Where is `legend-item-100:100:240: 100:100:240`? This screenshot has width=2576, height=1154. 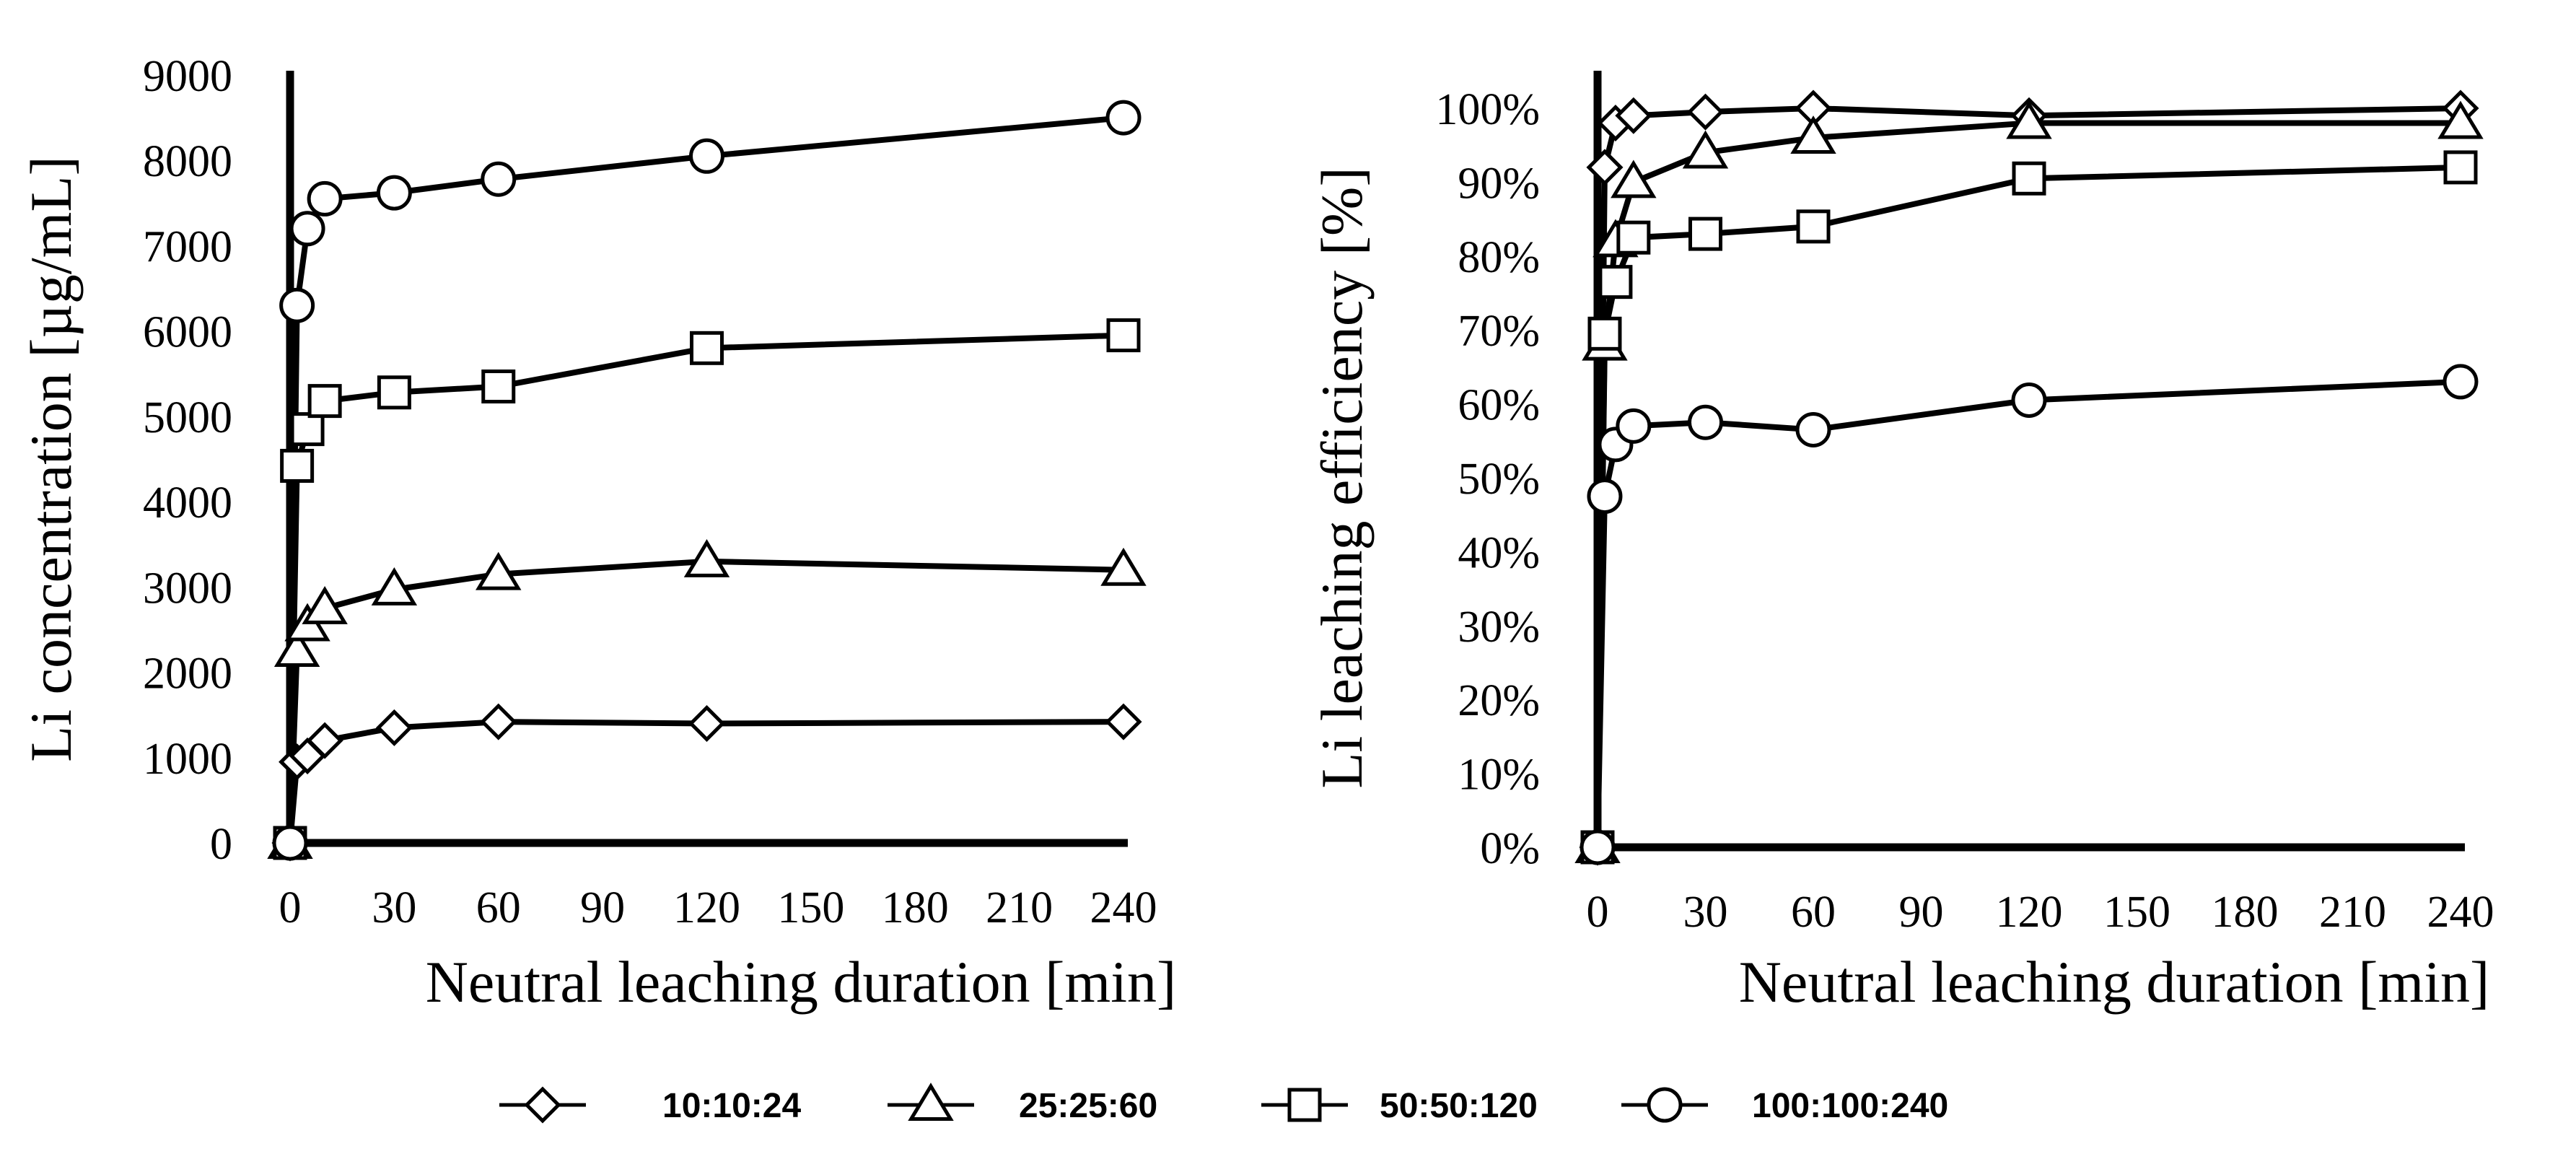 legend-item-100:100:240: 100:100:240 is located at coordinates (1785, 1106).